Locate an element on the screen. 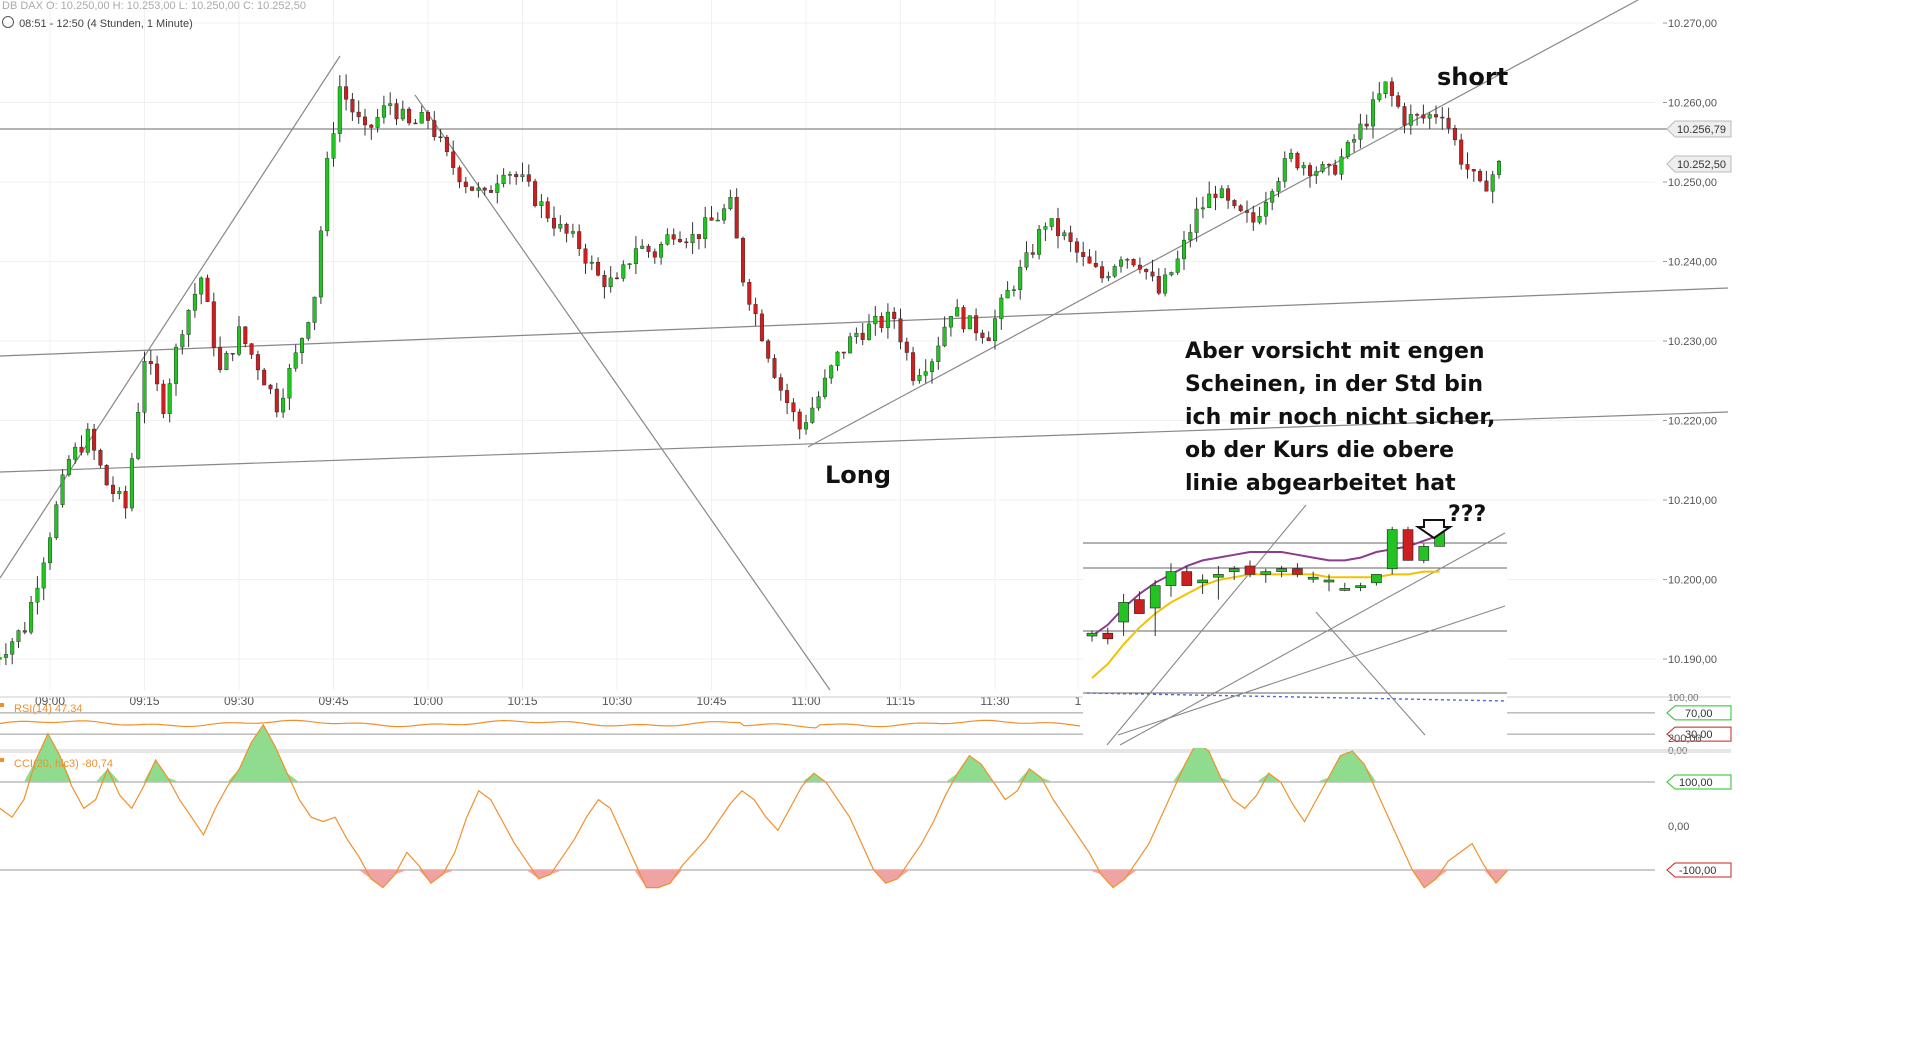 Image resolution: width=1920 pixels, height=1040 pixels. y-tick-label: 10.270,00 is located at coordinates (1692, 24).